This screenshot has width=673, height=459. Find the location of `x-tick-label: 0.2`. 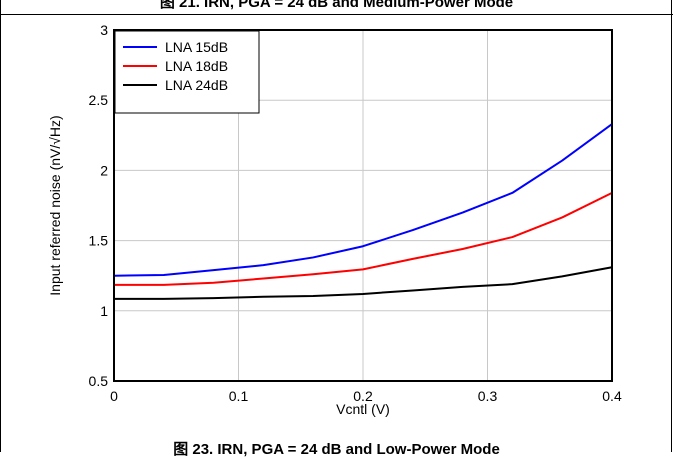

x-tick-label: 0.2 is located at coordinates (363, 396).